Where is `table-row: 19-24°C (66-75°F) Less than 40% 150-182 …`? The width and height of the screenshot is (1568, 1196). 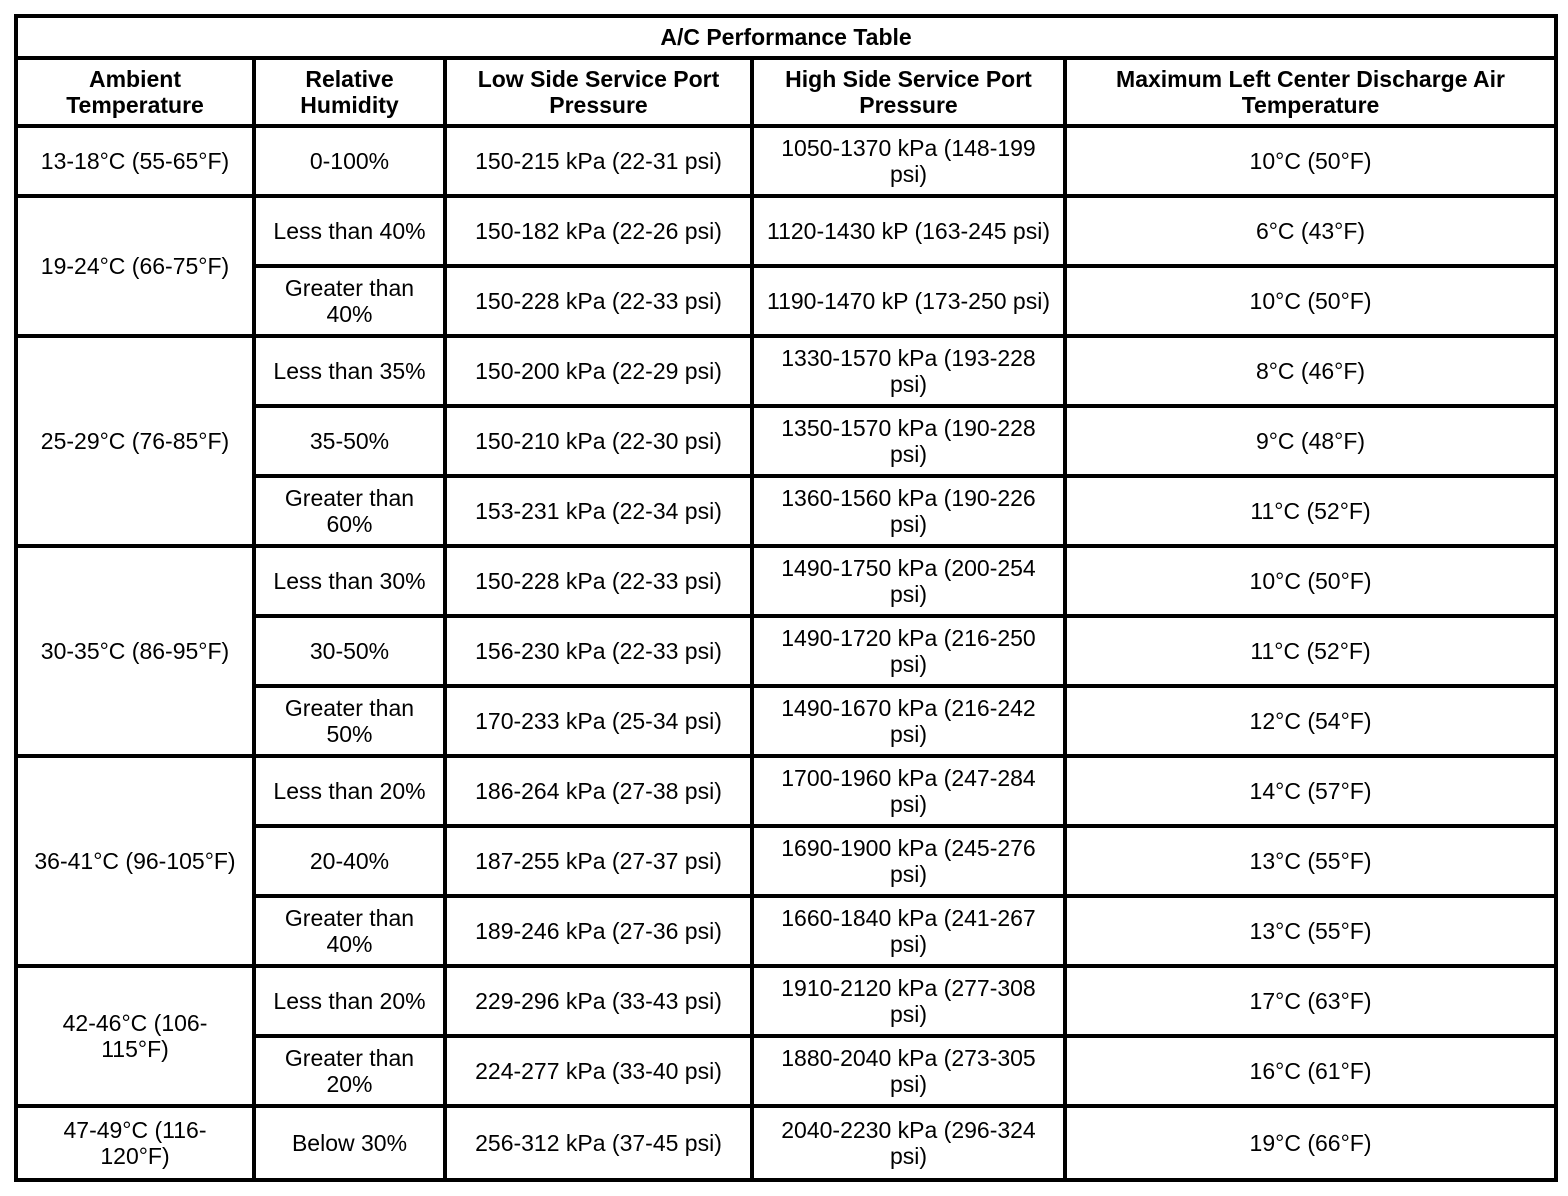 table-row: 19-24°C (66-75°F) Less than 40% 150-182 … is located at coordinates (786, 266).